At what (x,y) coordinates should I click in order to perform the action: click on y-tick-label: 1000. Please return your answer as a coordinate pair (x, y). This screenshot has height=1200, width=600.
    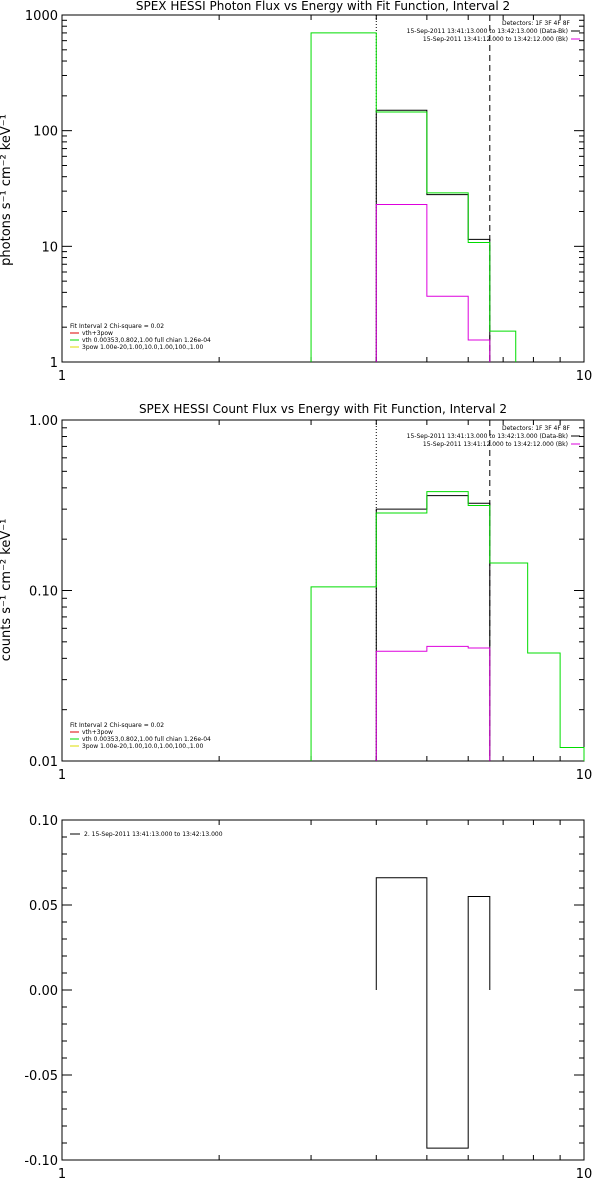
    Looking at the image, I should click on (41, 16).